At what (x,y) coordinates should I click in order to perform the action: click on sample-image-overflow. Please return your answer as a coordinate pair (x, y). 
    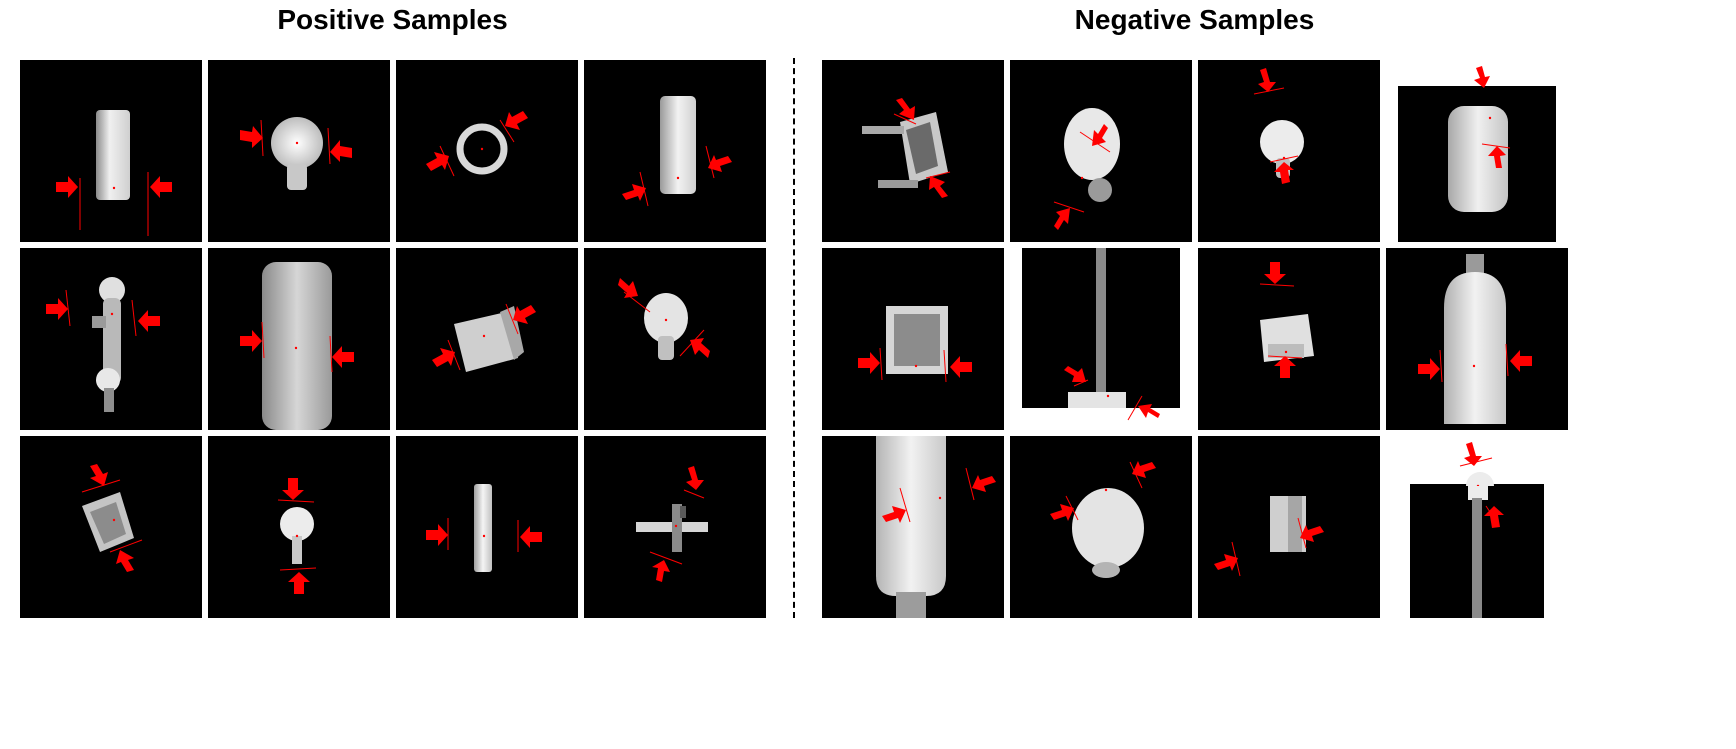
    Looking at the image, I should click on (1476, 464).